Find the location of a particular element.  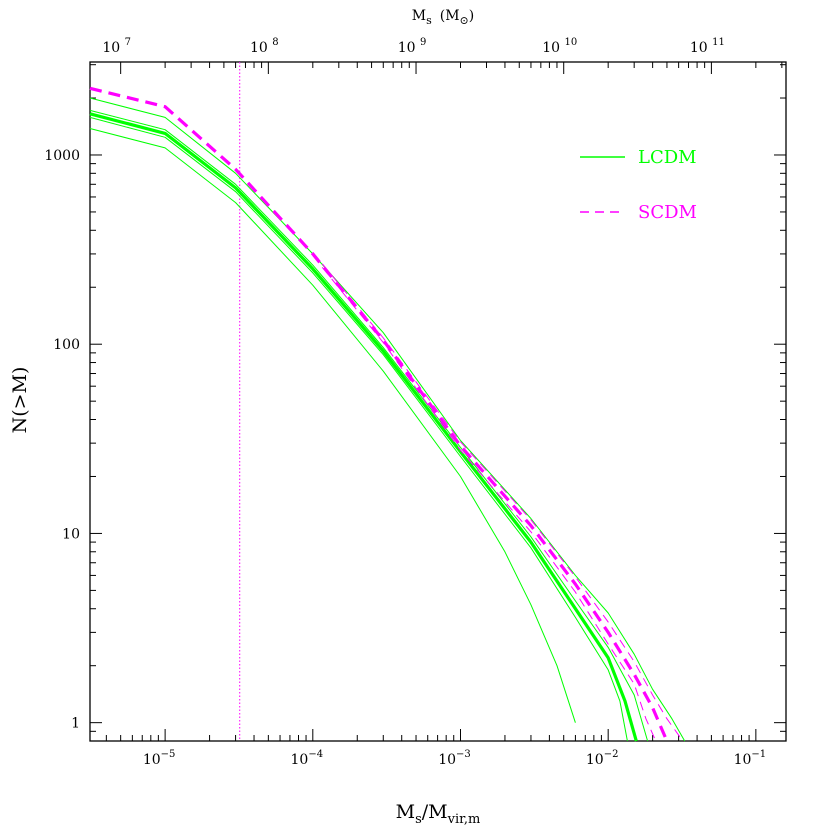

y-axis-title: N(>M) is located at coordinates (20, 400).